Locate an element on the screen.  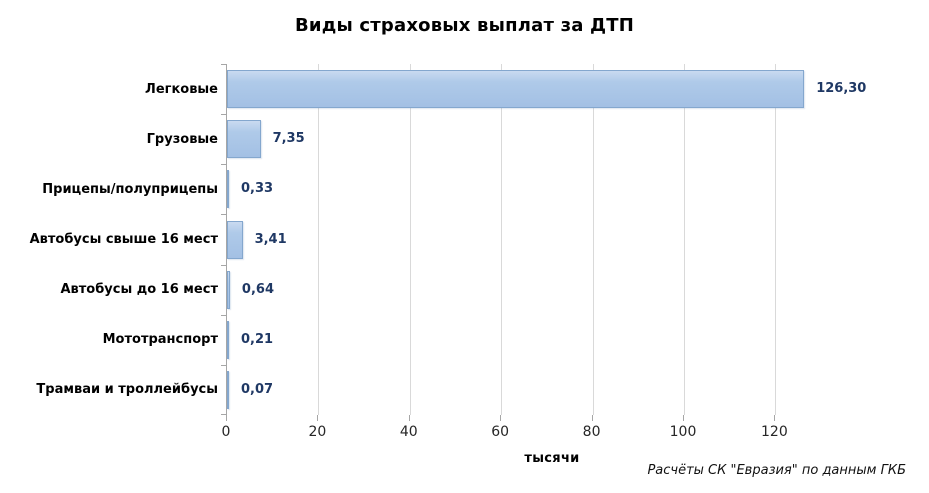
category-label: Автобусы свыше 16 мест is located at coordinates (123, 239).